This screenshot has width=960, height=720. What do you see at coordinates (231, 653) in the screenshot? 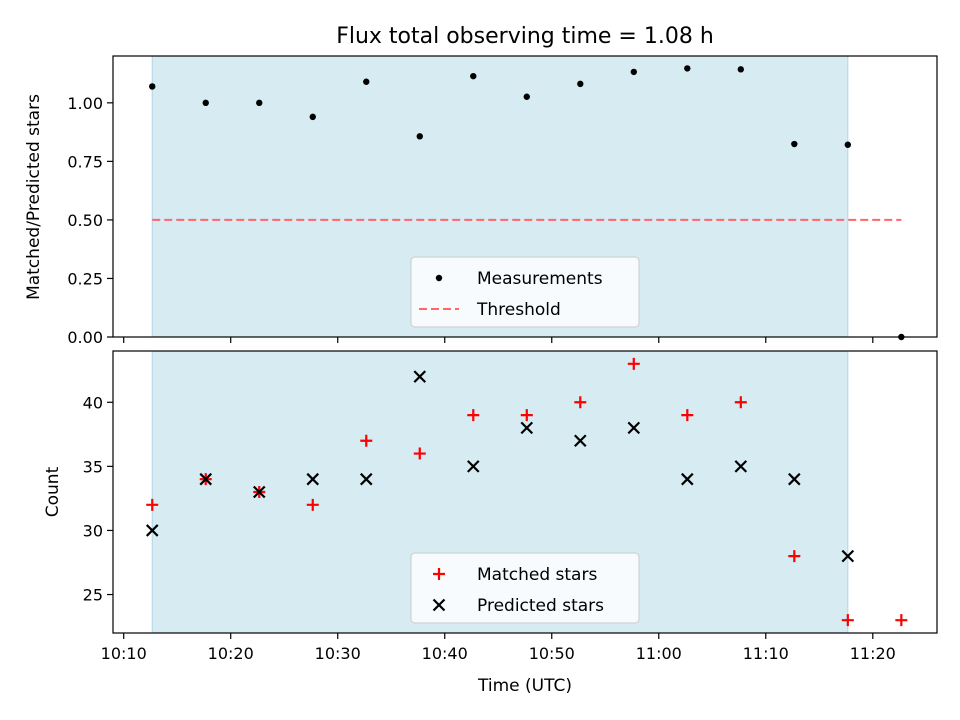
I see `x-tick-label: 10:20` at bounding box center [231, 653].